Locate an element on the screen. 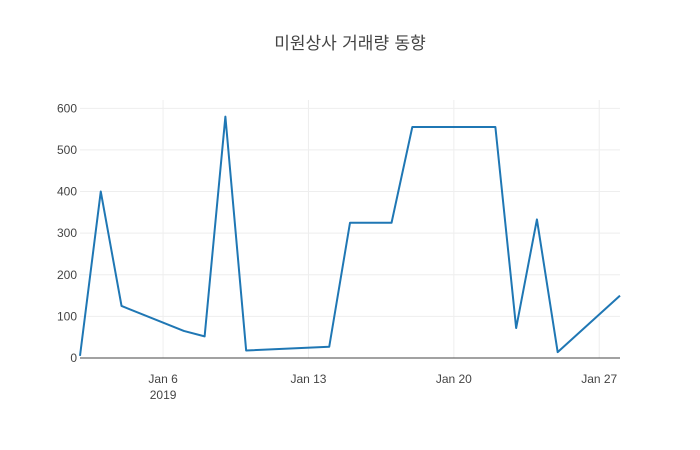  y-tick-label: 100 is located at coordinates (67, 316).